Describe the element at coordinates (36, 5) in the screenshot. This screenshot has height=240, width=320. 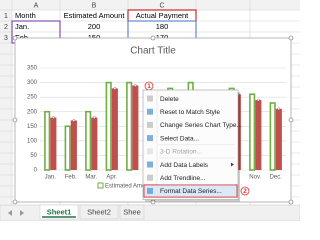
I see `column-header: A` at that location.